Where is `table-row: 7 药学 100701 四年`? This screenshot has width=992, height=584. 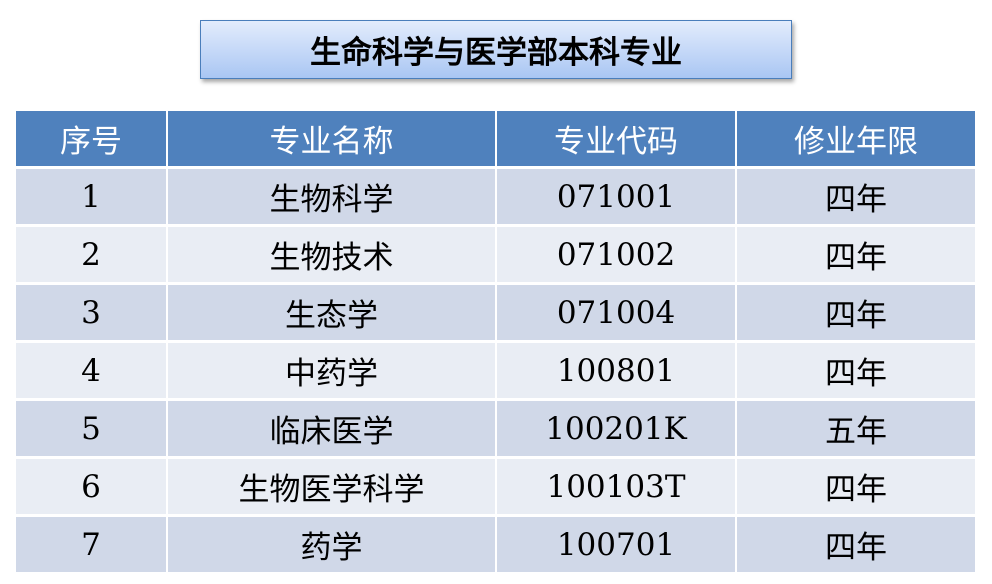
table-row: 7 药学 100701 四年 is located at coordinates (495, 544).